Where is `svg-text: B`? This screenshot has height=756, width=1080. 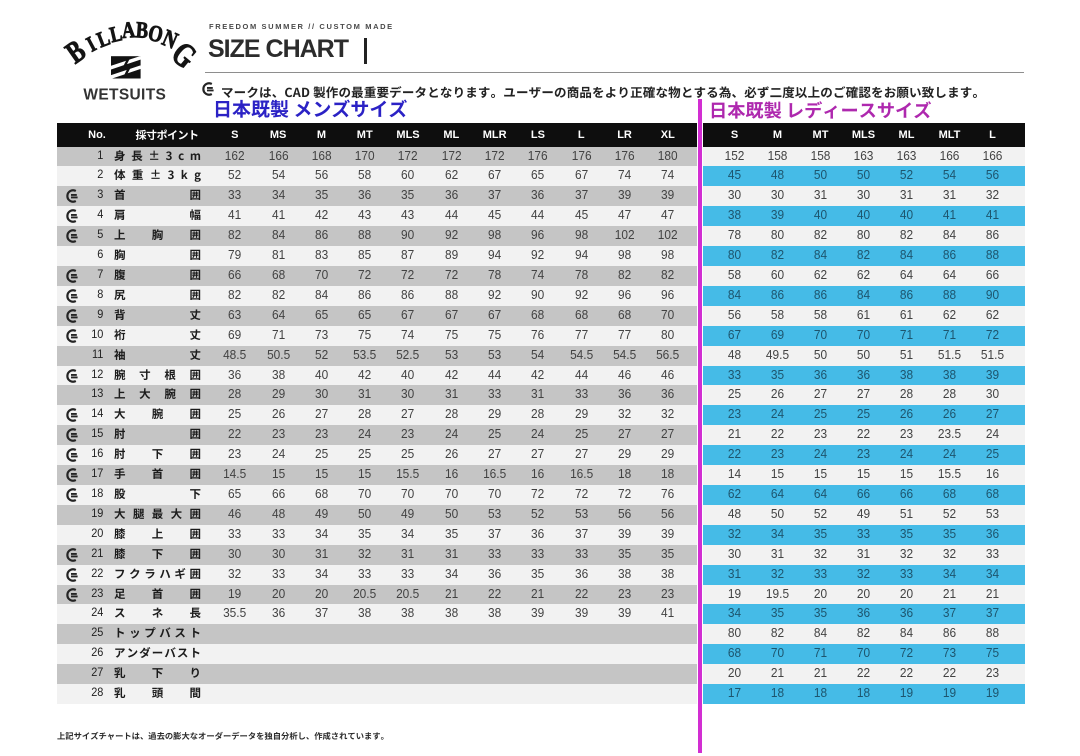
svg-text: B is located at coordinates (142, 29).